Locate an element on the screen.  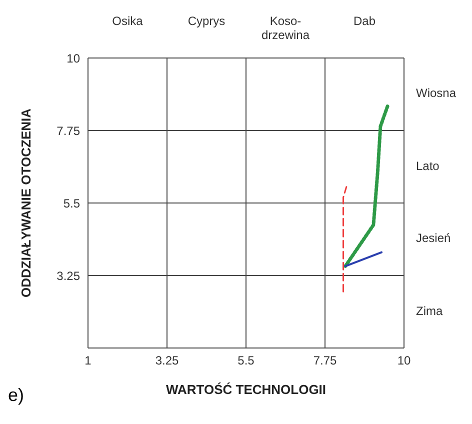
text: Zima is located at coordinates (429, 311).